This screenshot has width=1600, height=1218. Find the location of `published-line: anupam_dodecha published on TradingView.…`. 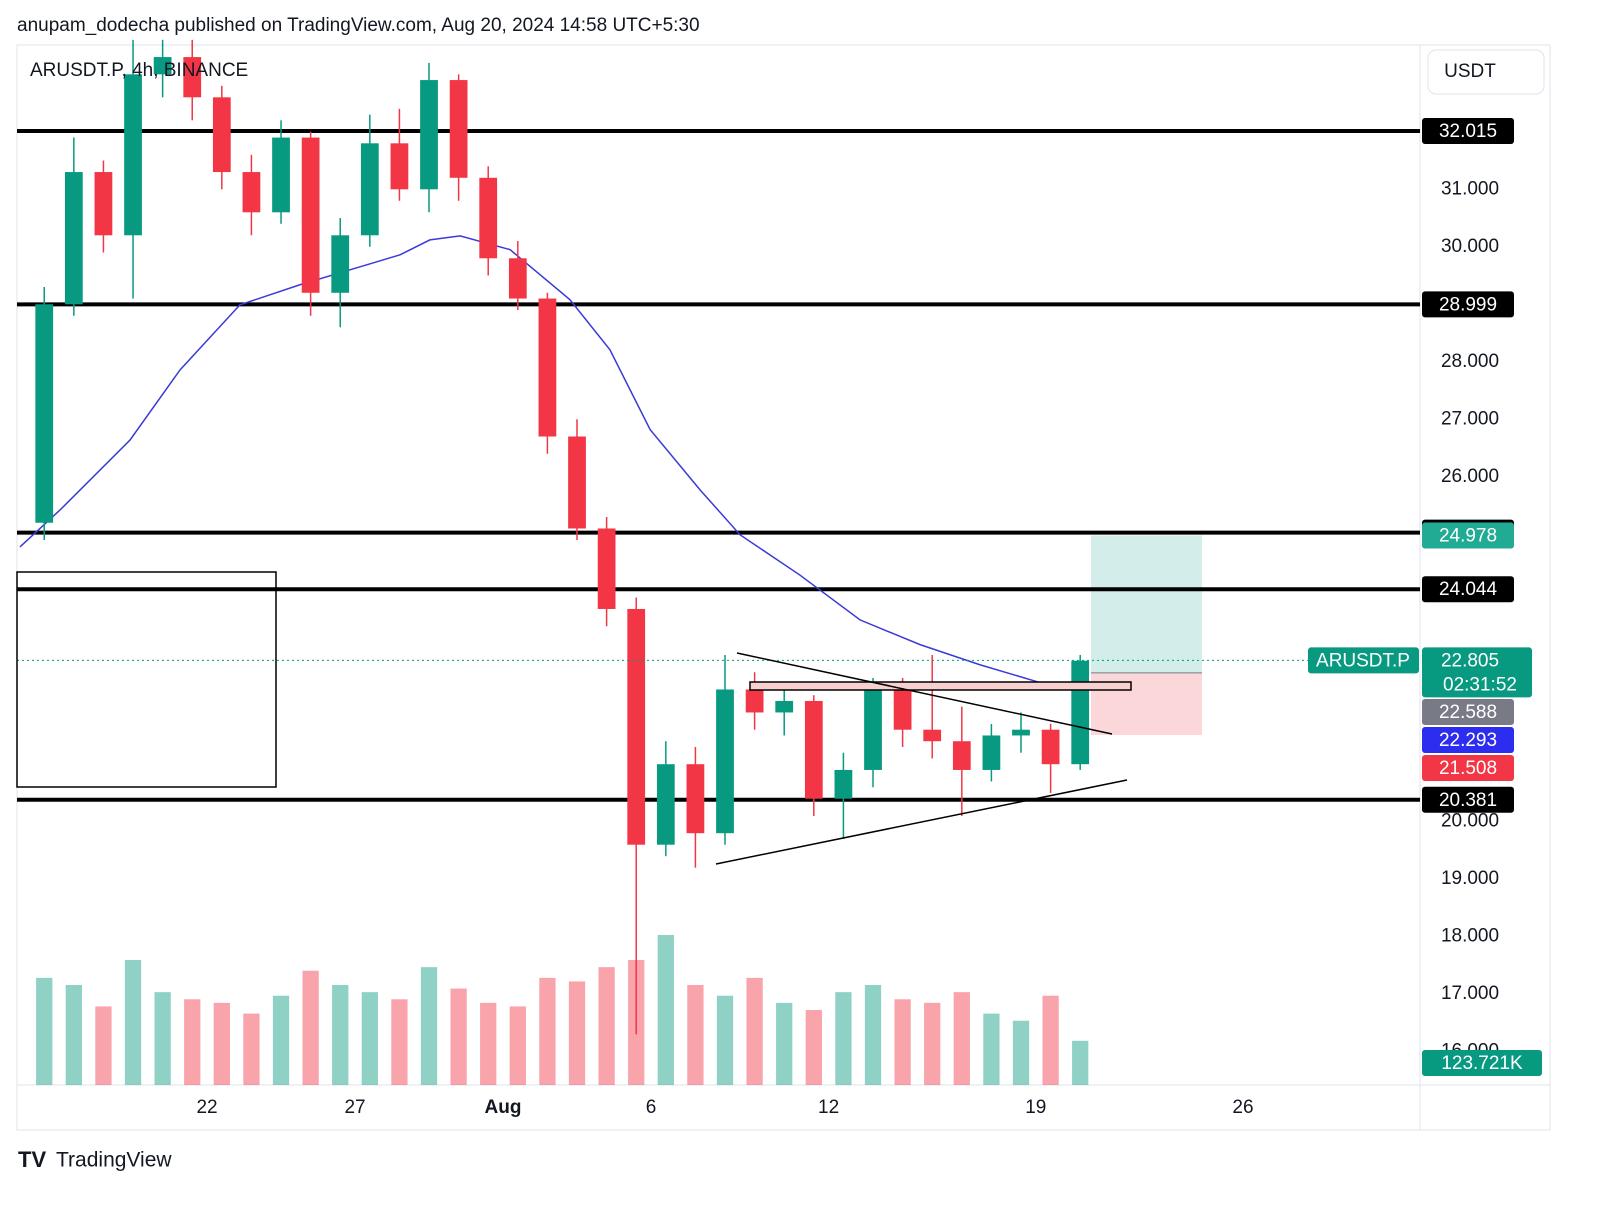

published-line: anupam_dodecha published on TradingView.… is located at coordinates (358, 25).